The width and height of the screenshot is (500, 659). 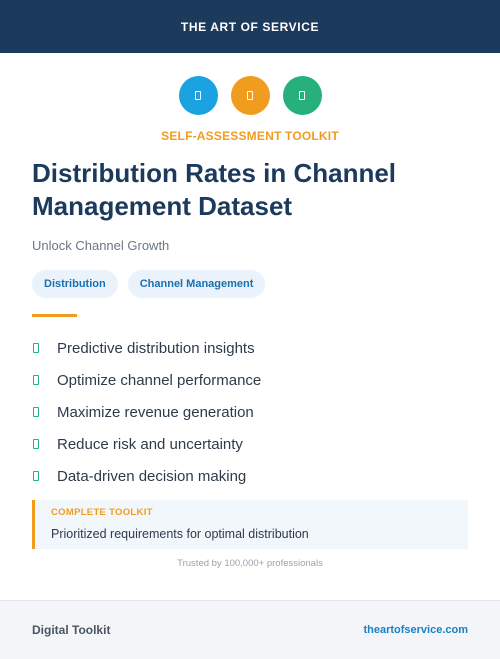 I want to click on accent-divider, so click(x=54, y=315).